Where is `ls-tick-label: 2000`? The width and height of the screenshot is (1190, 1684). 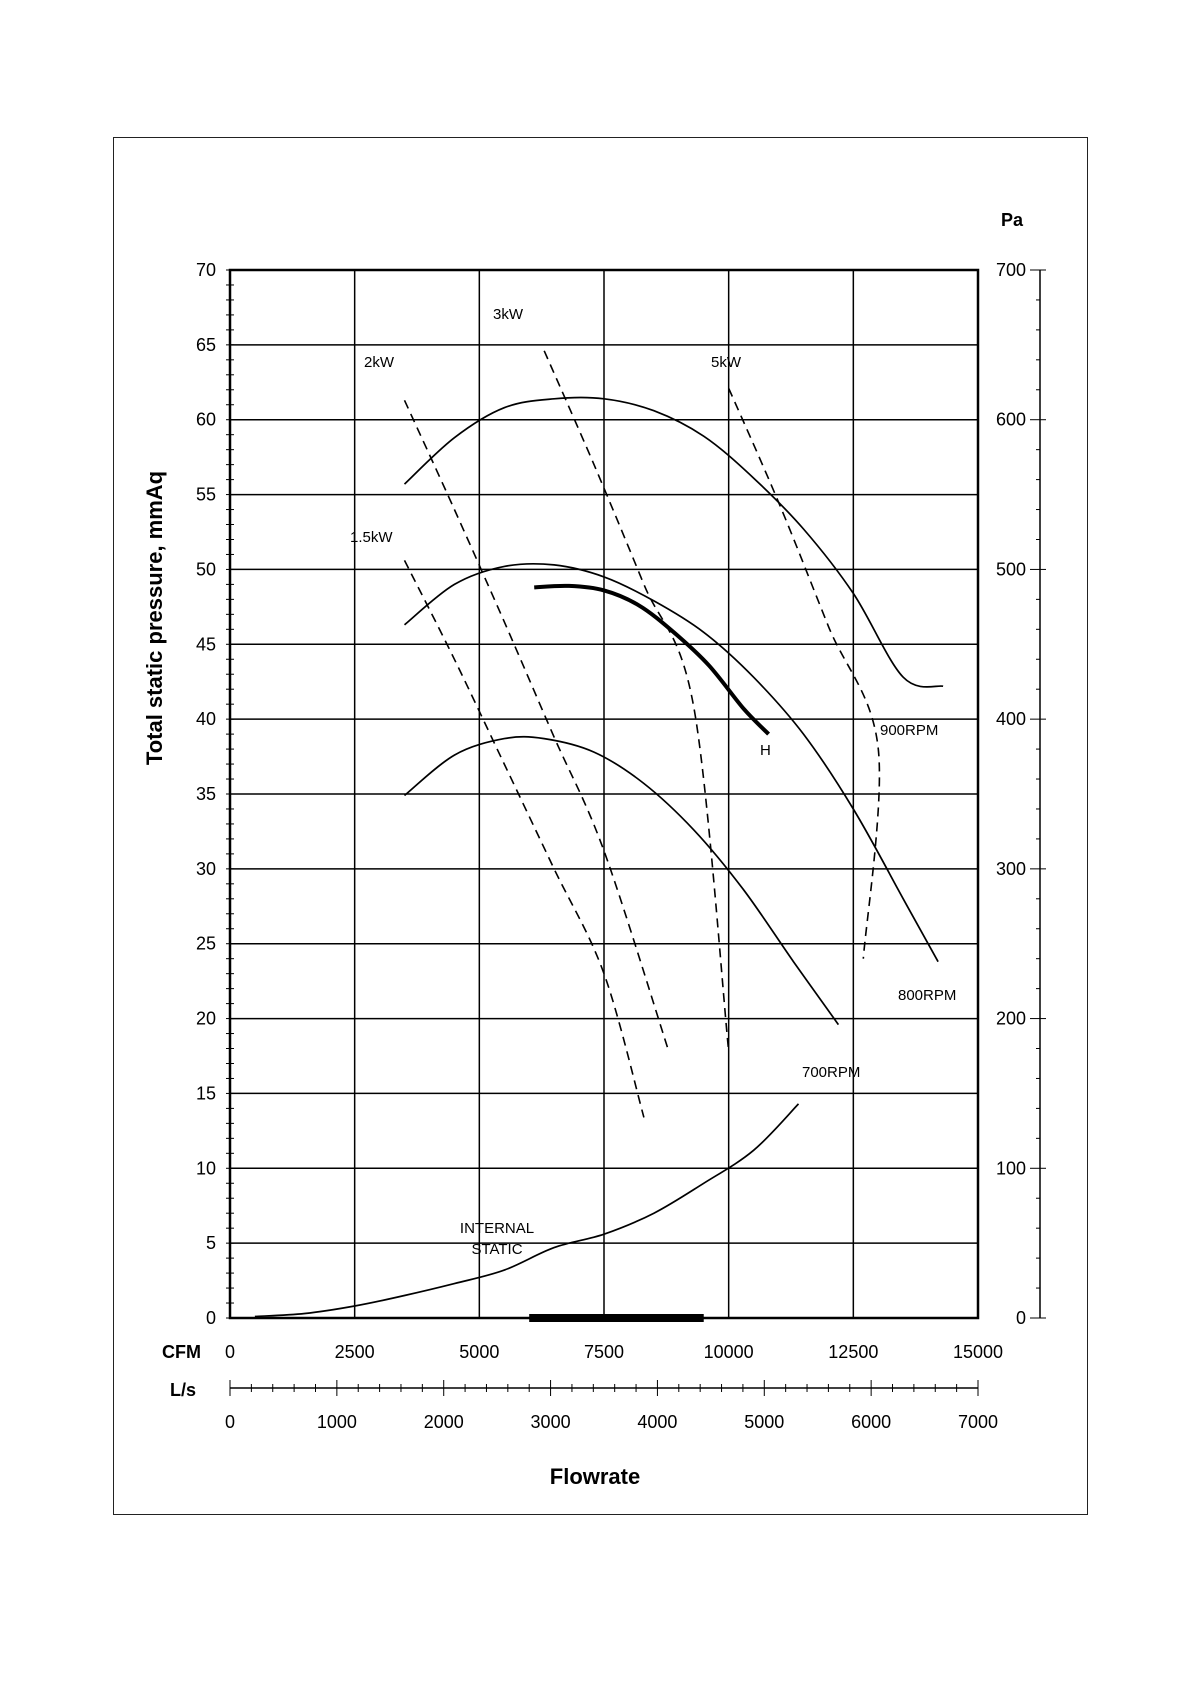 ls-tick-label: 2000 is located at coordinates (444, 1422).